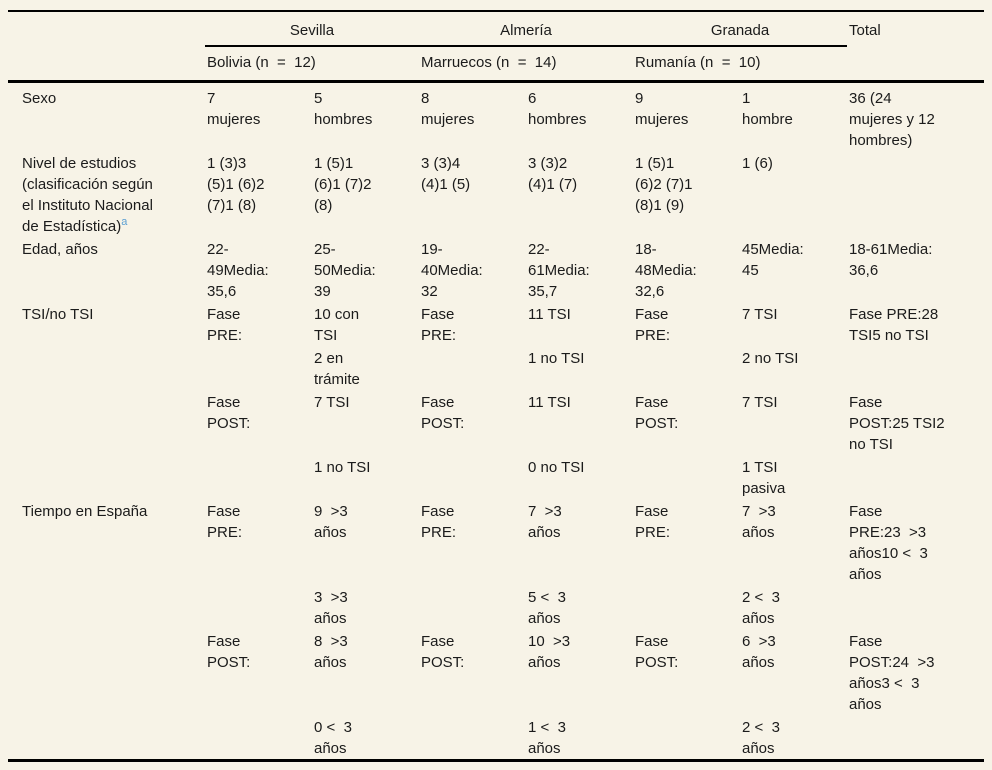 This screenshot has height=770, width=992. Describe the element at coordinates (894, 325) in the screenshot. I see `table-cell: Fase PRE:28 TSI5 no TSI` at that location.